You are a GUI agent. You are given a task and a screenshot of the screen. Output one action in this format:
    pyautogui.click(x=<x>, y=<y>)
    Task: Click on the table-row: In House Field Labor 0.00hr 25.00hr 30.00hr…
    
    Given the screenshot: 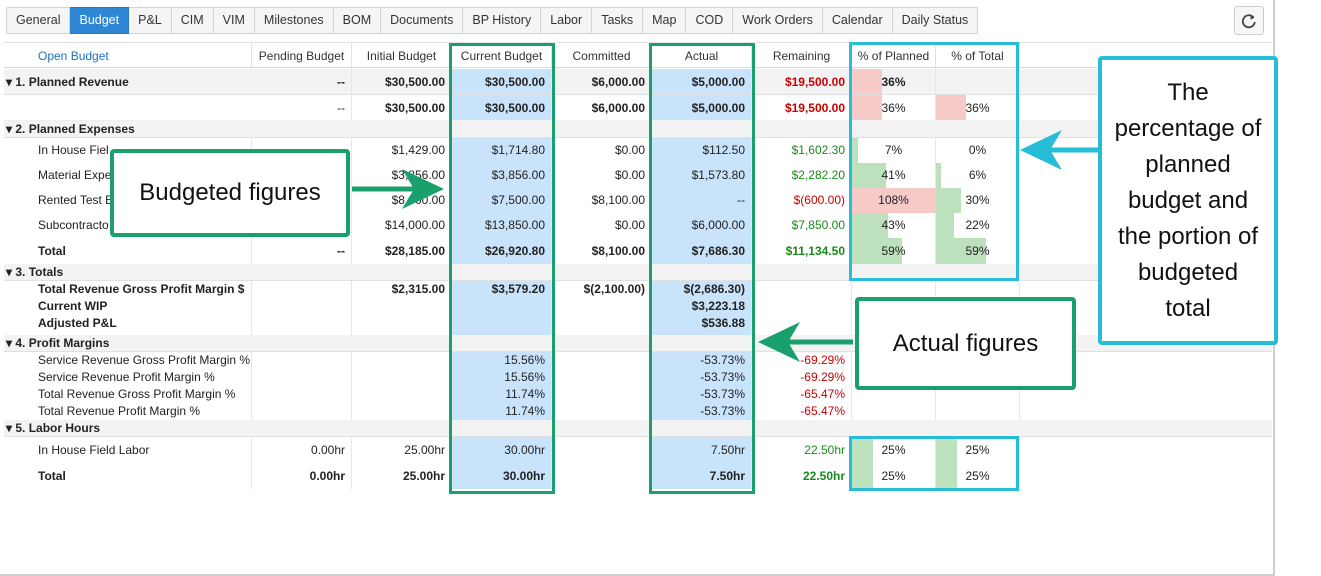 What is the action you would take?
    pyautogui.click(x=638, y=450)
    